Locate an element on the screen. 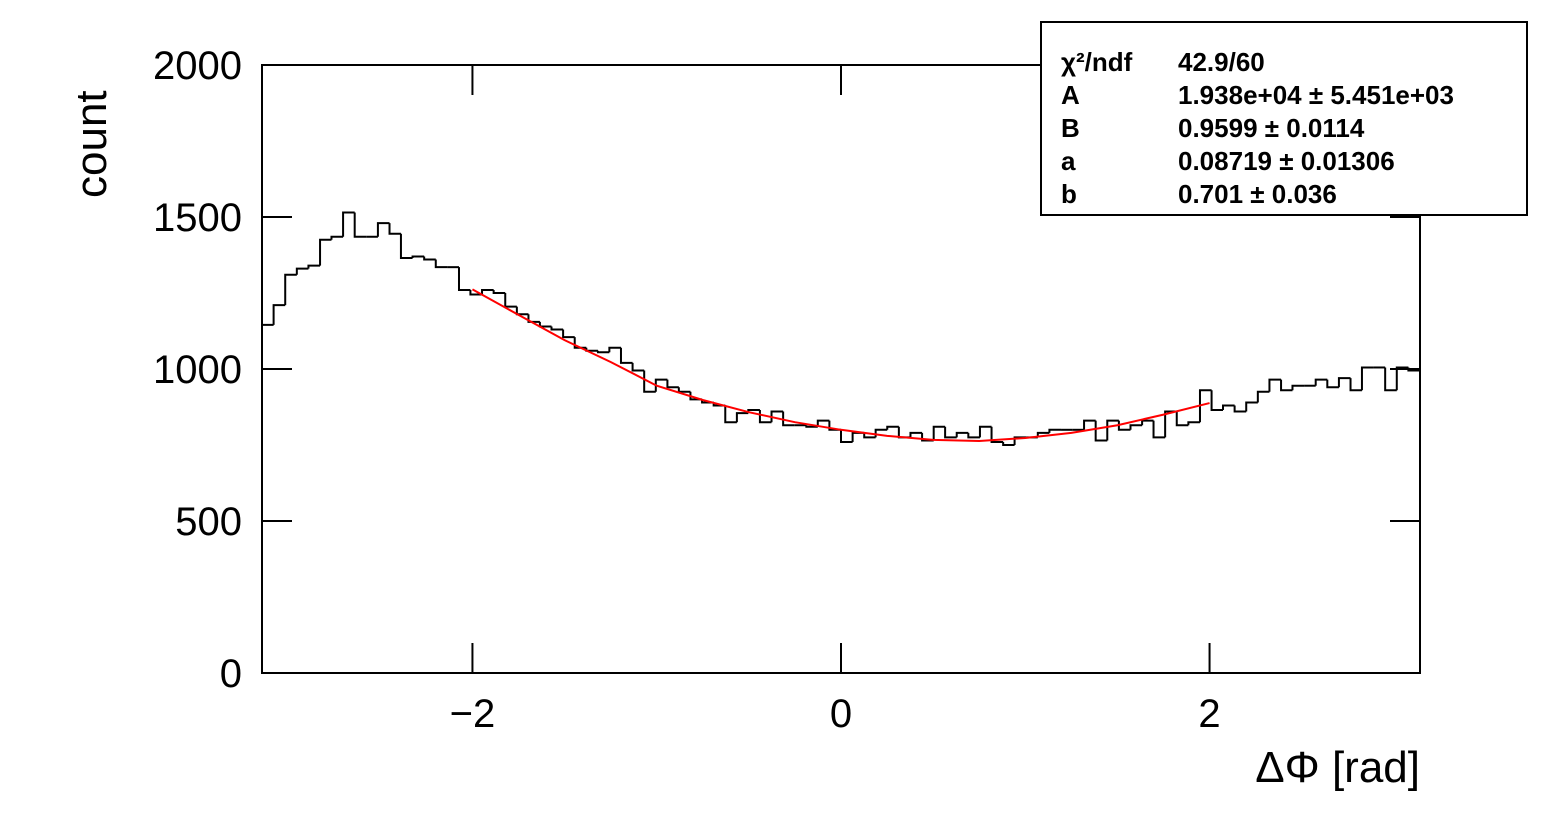 The width and height of the screenshot is (1545, 822). x-tick-label: −2 is located at coordinates (473, 714).